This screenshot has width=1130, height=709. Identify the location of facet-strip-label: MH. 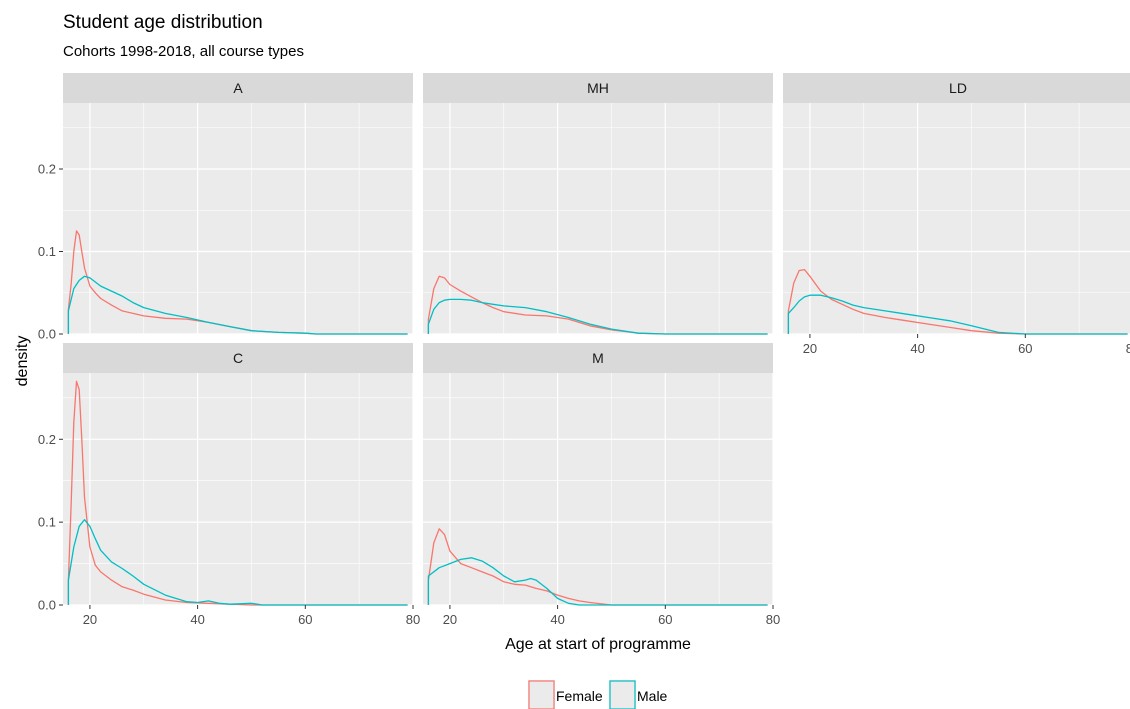
(598, 88).